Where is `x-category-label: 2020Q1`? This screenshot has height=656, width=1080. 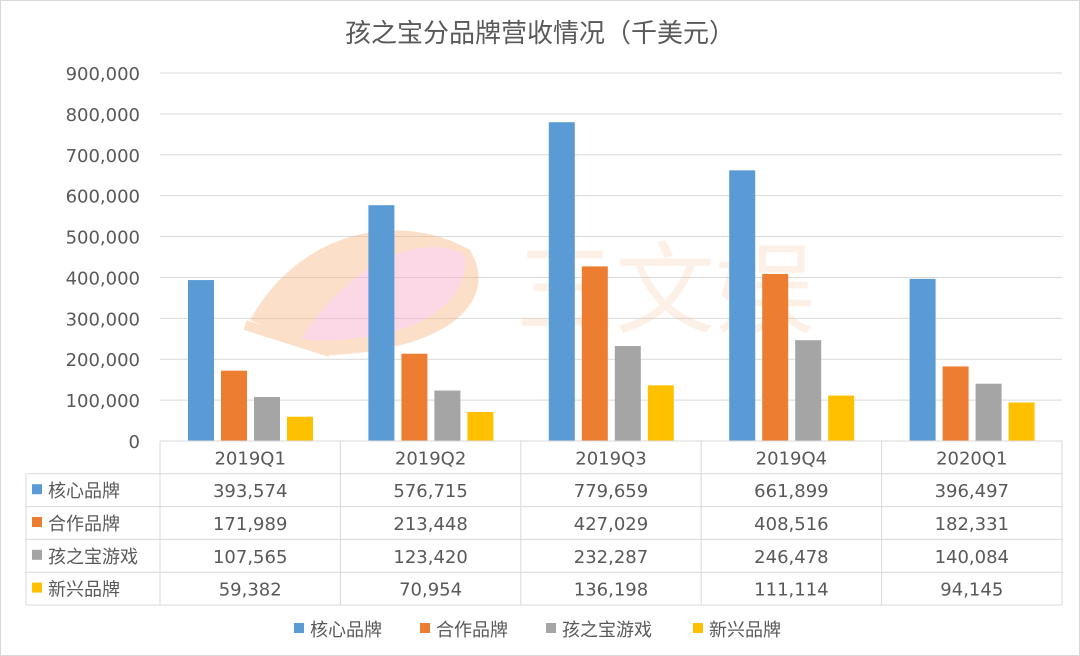 x-category-label: 2020Q1 is located at coordinates (971, 458).